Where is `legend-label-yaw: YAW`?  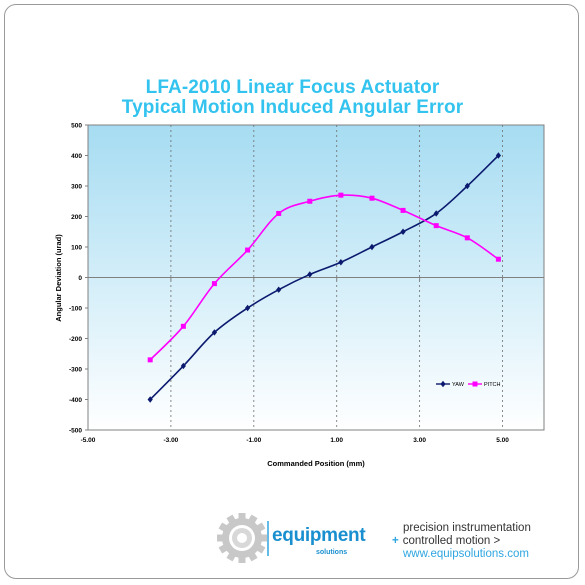 legend-label-yaw: YAW is located at coordinates (458, 385).